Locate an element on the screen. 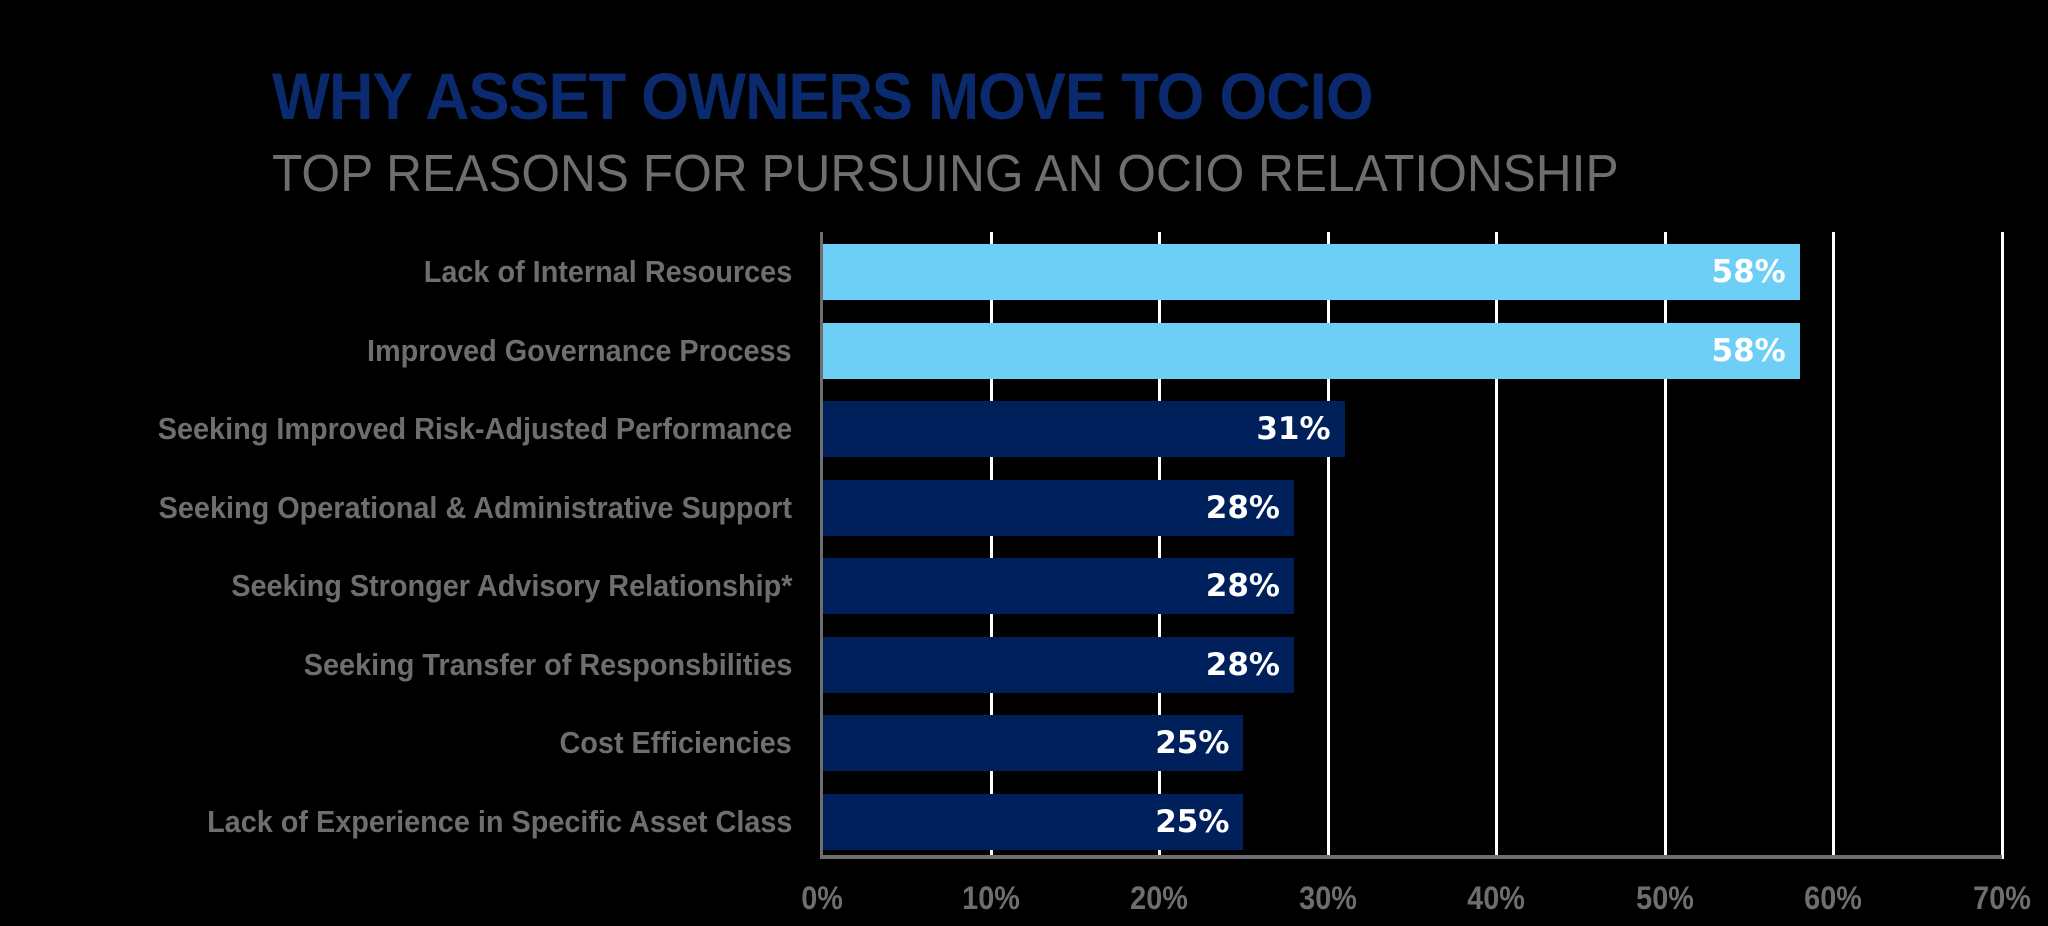 The width and height of the screenshot is (2048, 926). bar-value-label: 31% is located at coordinates (1293, 429).